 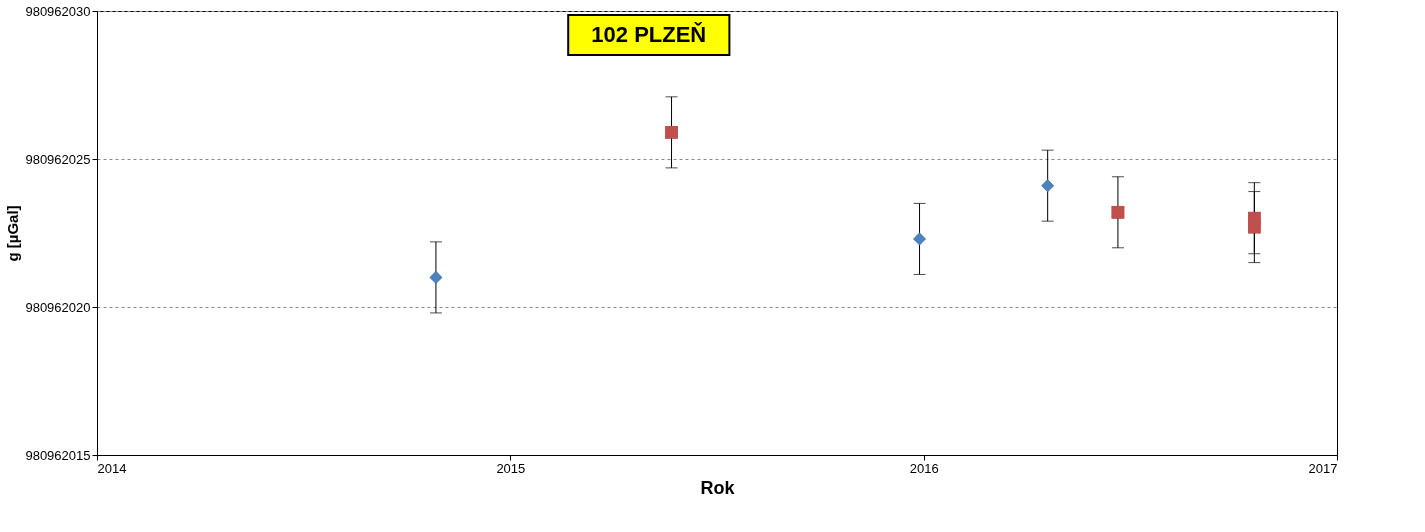 I want to click on x-axis-title: Rok, so click(x=718, y=487).